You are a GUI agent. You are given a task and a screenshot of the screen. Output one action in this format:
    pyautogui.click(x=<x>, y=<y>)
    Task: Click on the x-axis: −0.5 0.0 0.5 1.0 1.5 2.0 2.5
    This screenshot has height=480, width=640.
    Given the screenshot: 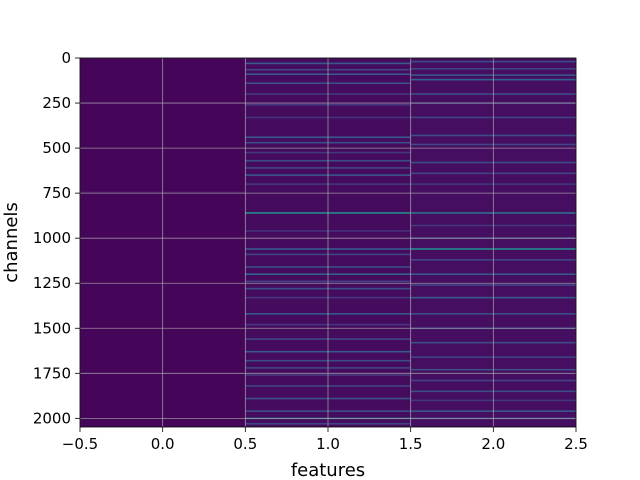 What is the action you would take?
    pyautogui.click(x=325, y=440)
    